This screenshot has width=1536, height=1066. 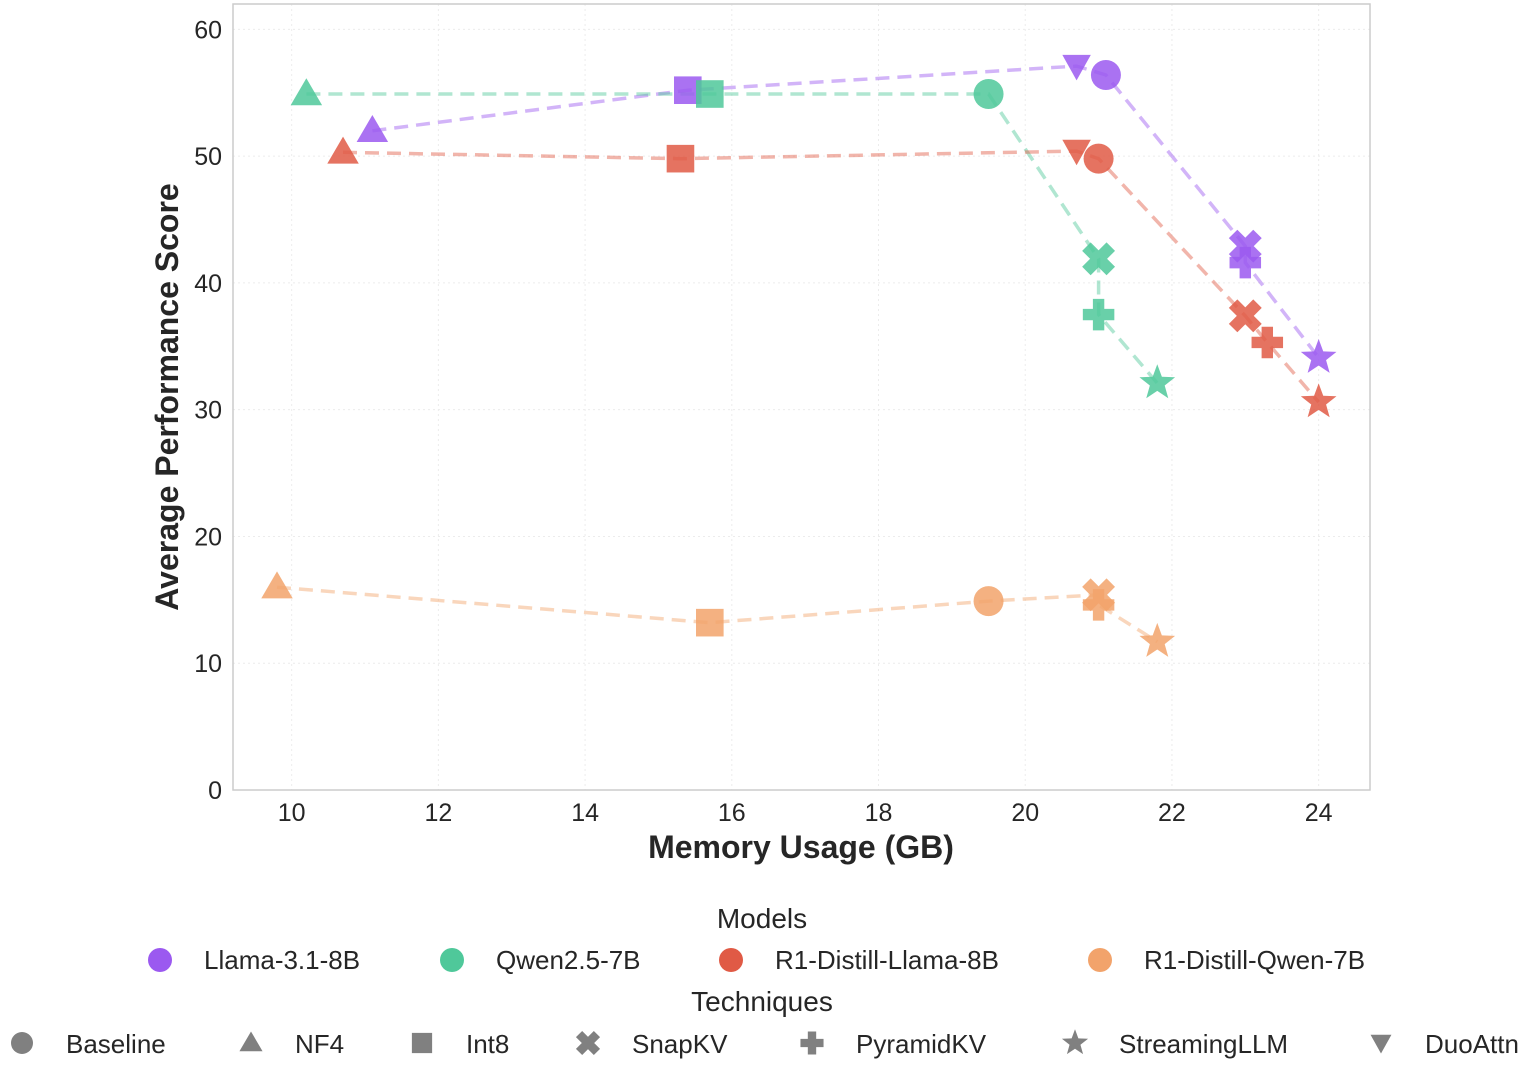 I want to click on point-r1-distill-llama-8b-duoattn, so click(x=1076, y=152).